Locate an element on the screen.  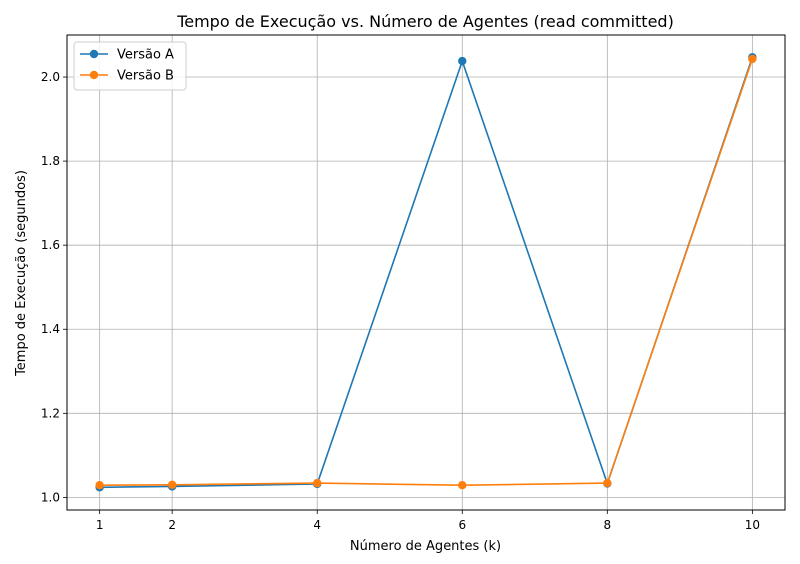
y-tick-label: 1.2 is located at coordinates (50, 413).